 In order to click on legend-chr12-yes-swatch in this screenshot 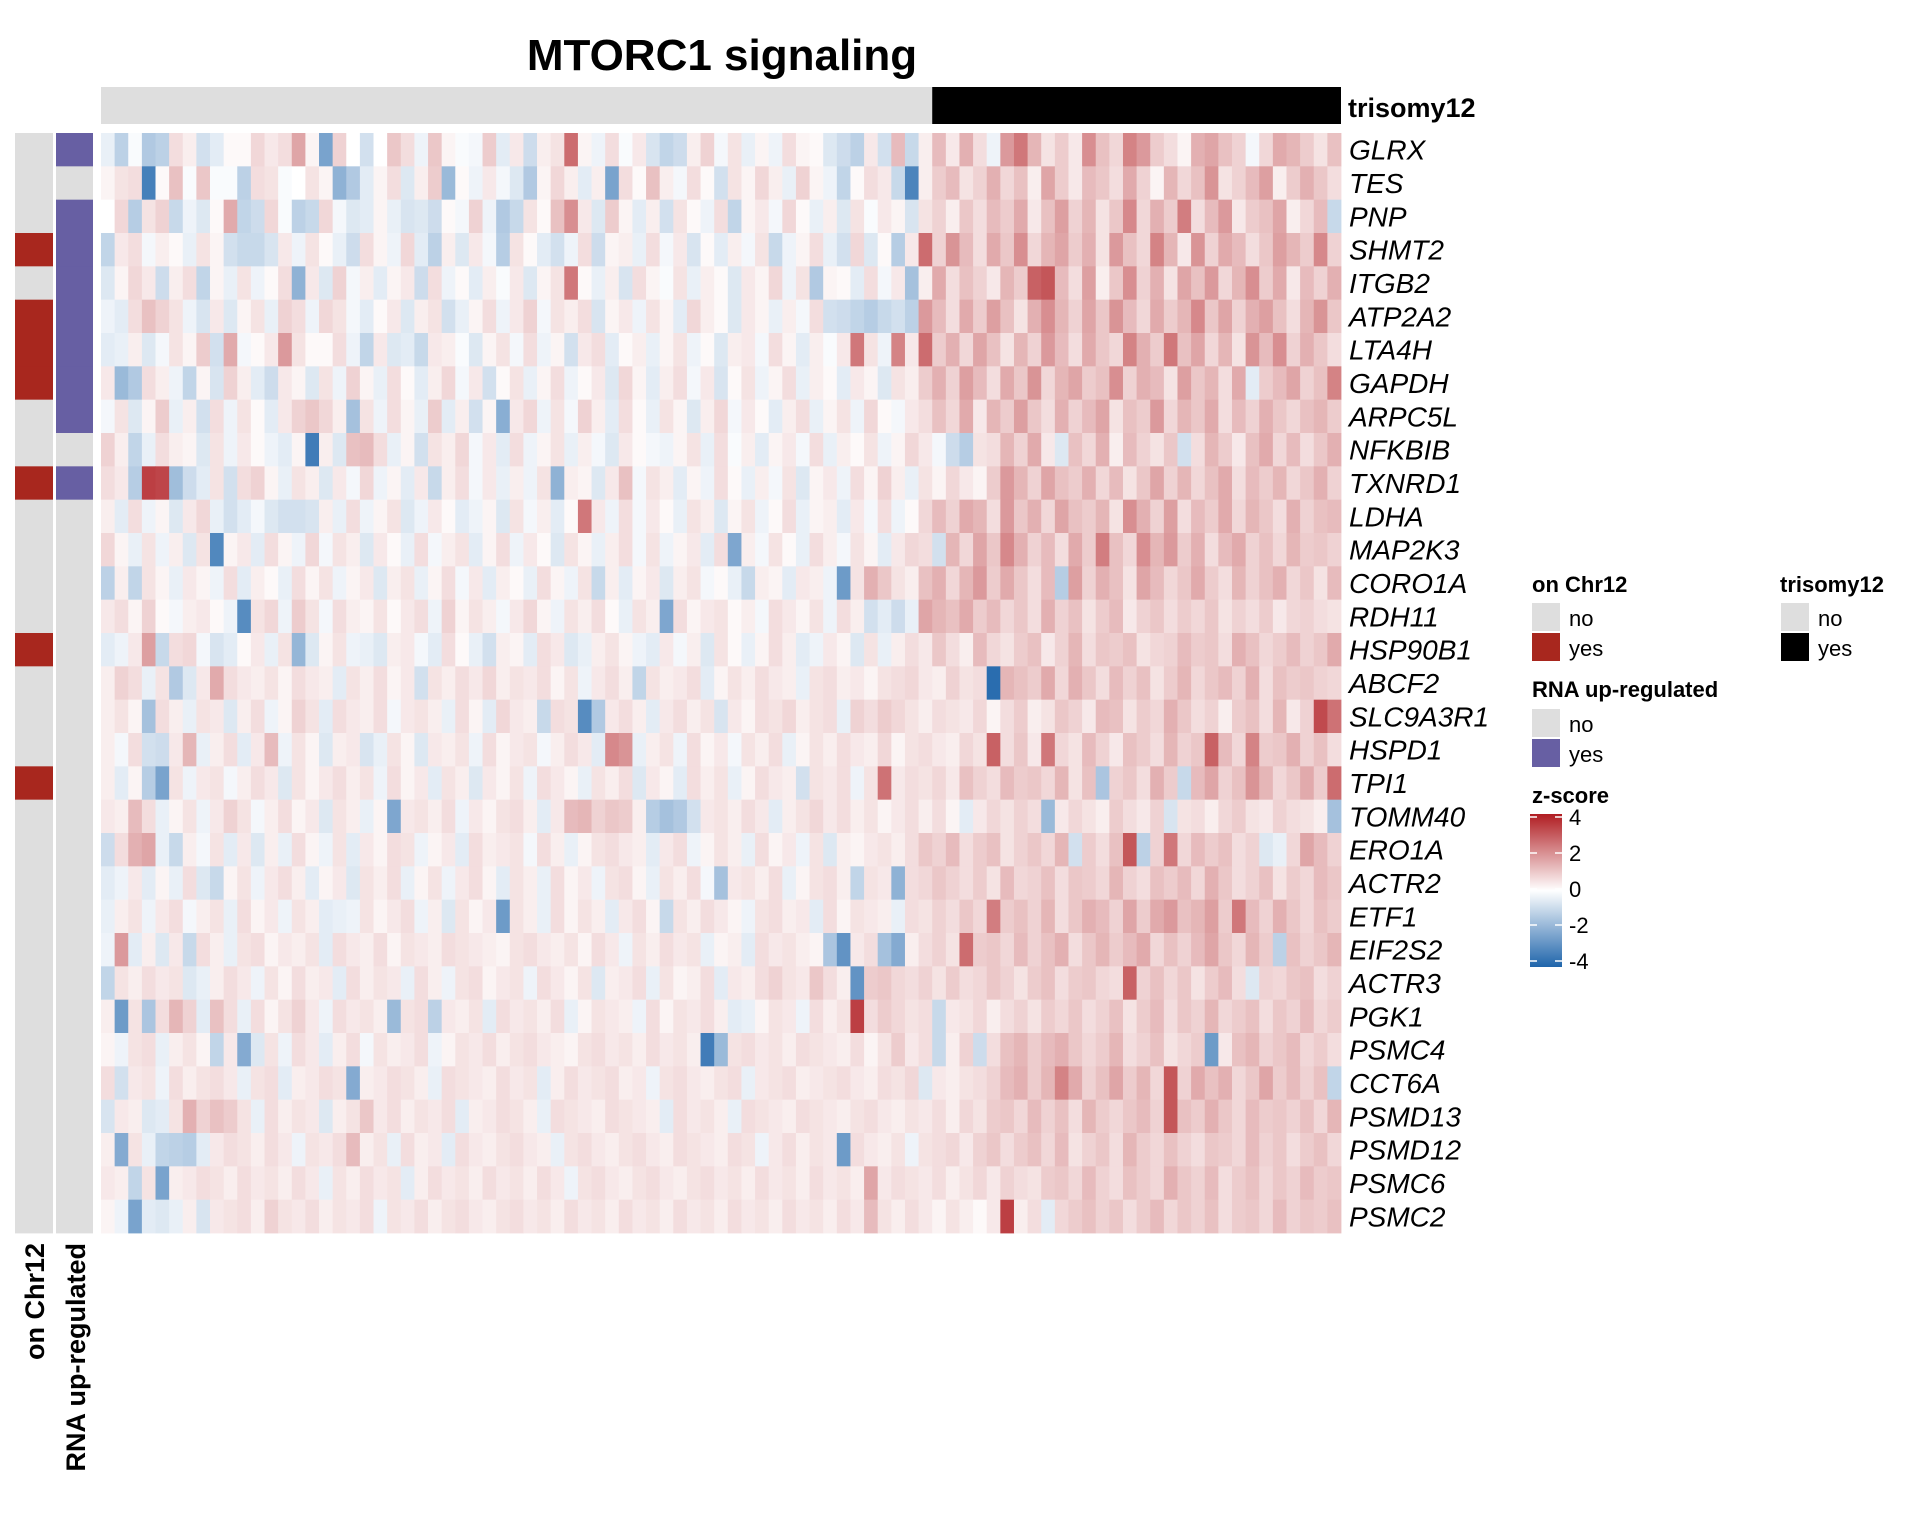, I will do `click(1546, 647)`.